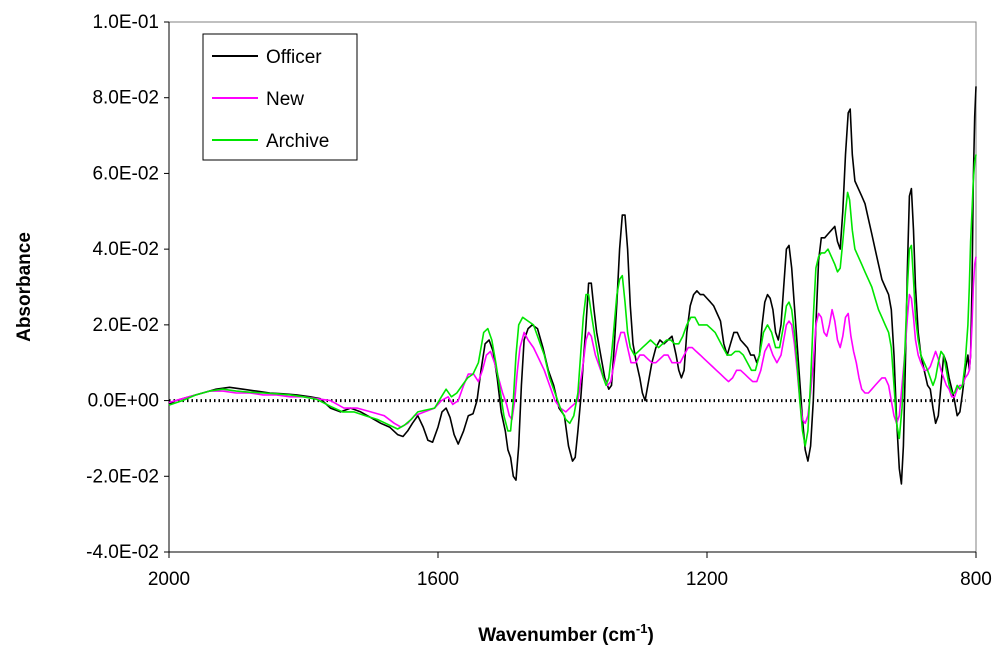  What do you see at coordinates (169, 579) in the screenshot?
I see `x-tick-label: 2000` at bounding box center [169, 579].